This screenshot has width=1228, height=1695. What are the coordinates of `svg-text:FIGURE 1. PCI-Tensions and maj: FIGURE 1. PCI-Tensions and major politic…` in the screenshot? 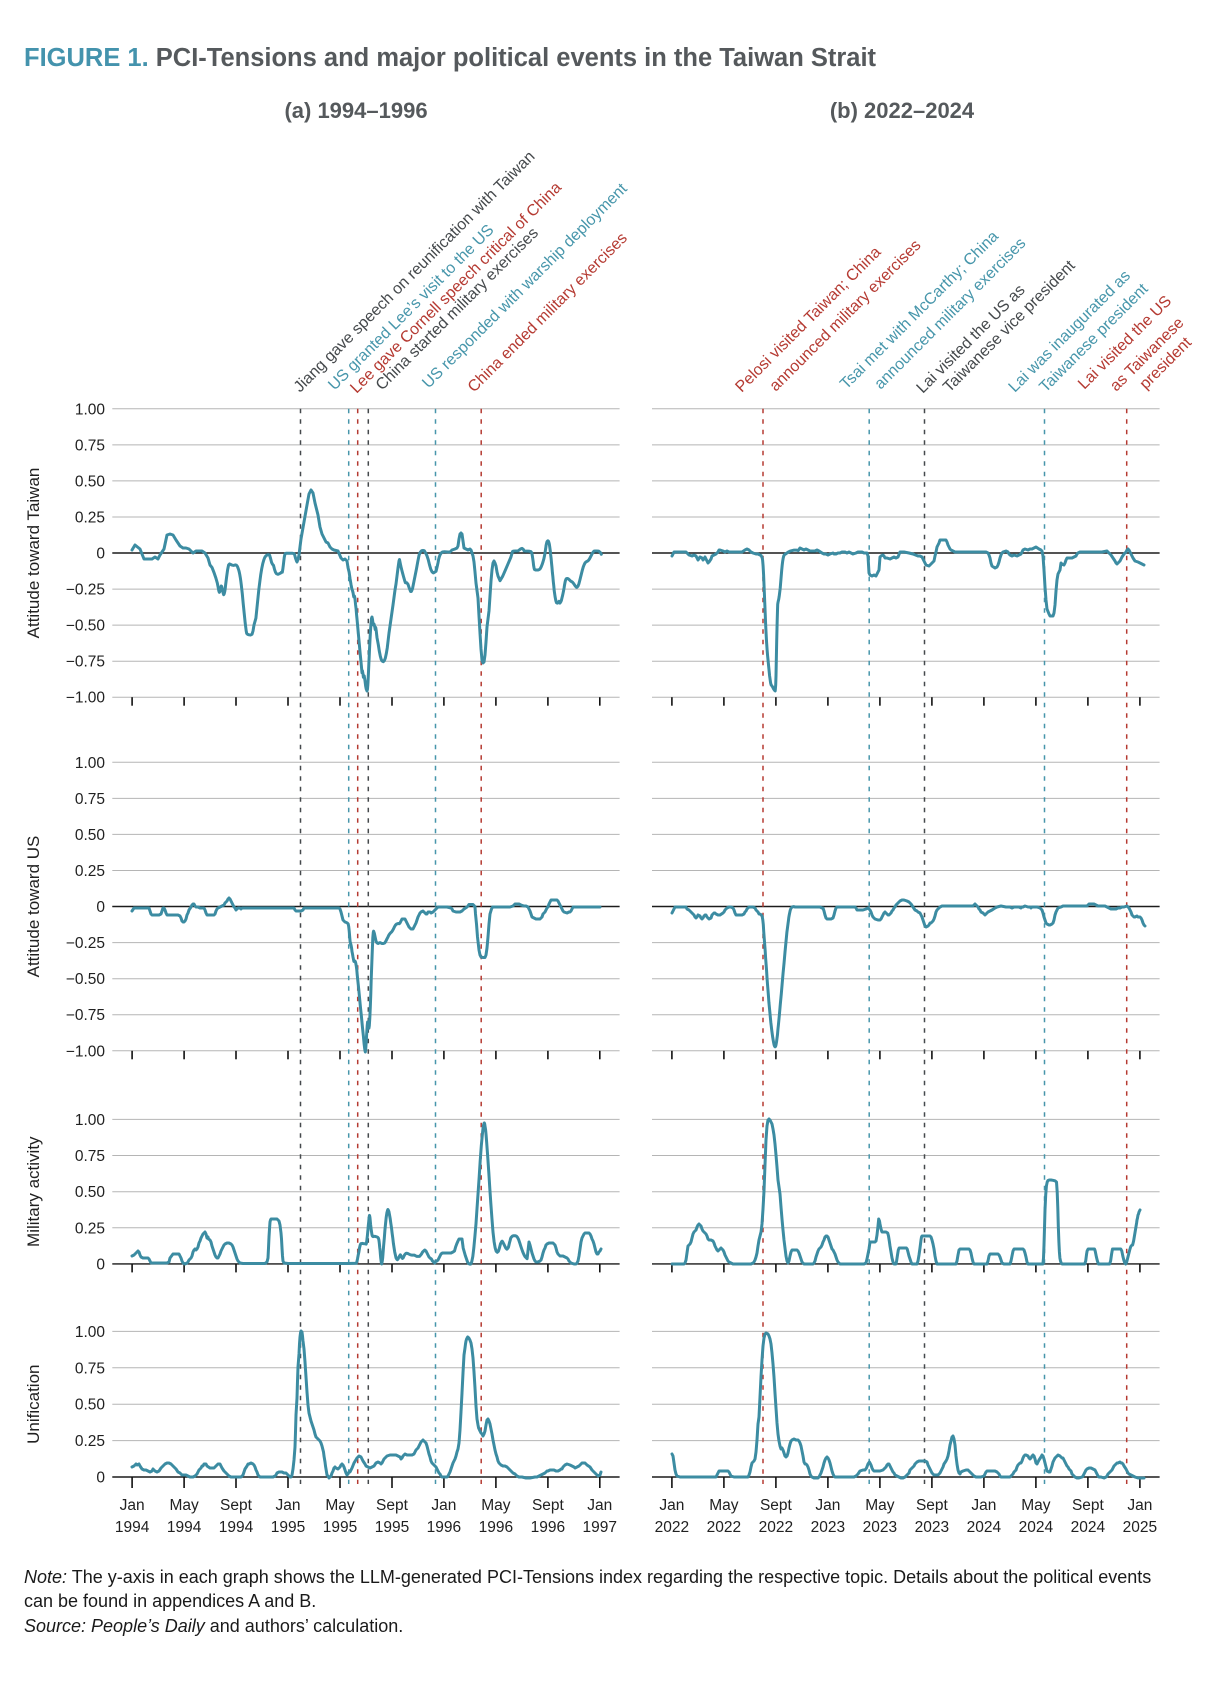 It's located at (450, 58).